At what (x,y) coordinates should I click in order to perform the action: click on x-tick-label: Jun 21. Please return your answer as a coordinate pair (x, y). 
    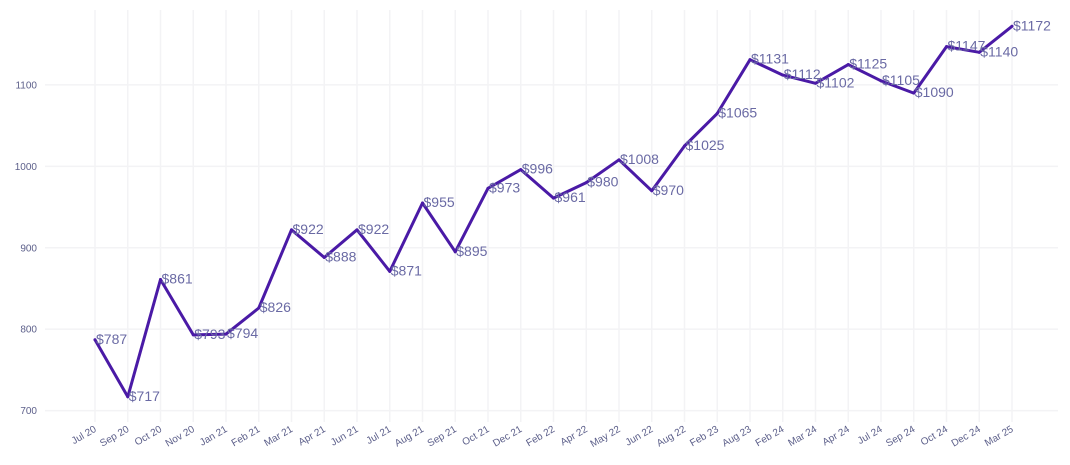
    Looking at the image, I should click on (345, 436).